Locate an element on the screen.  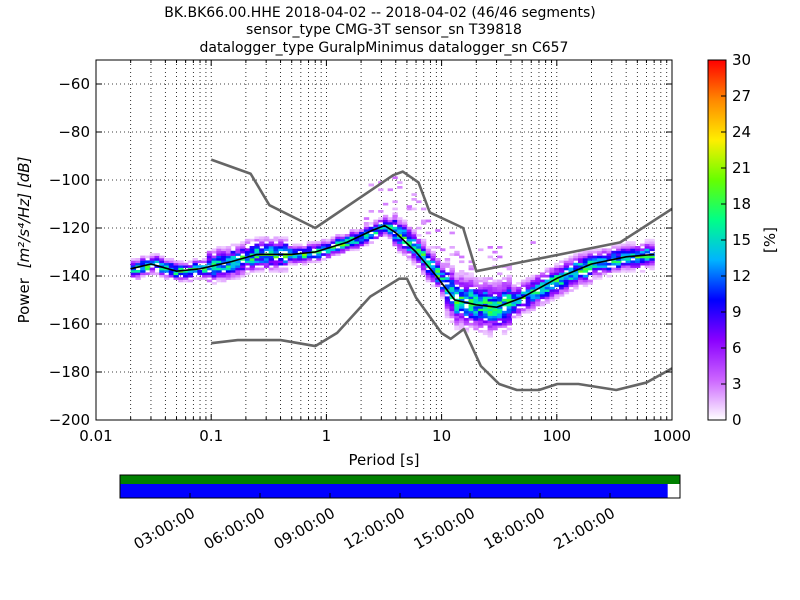
y-axis-label-prefix: Power is located at coordinates (24, 300).